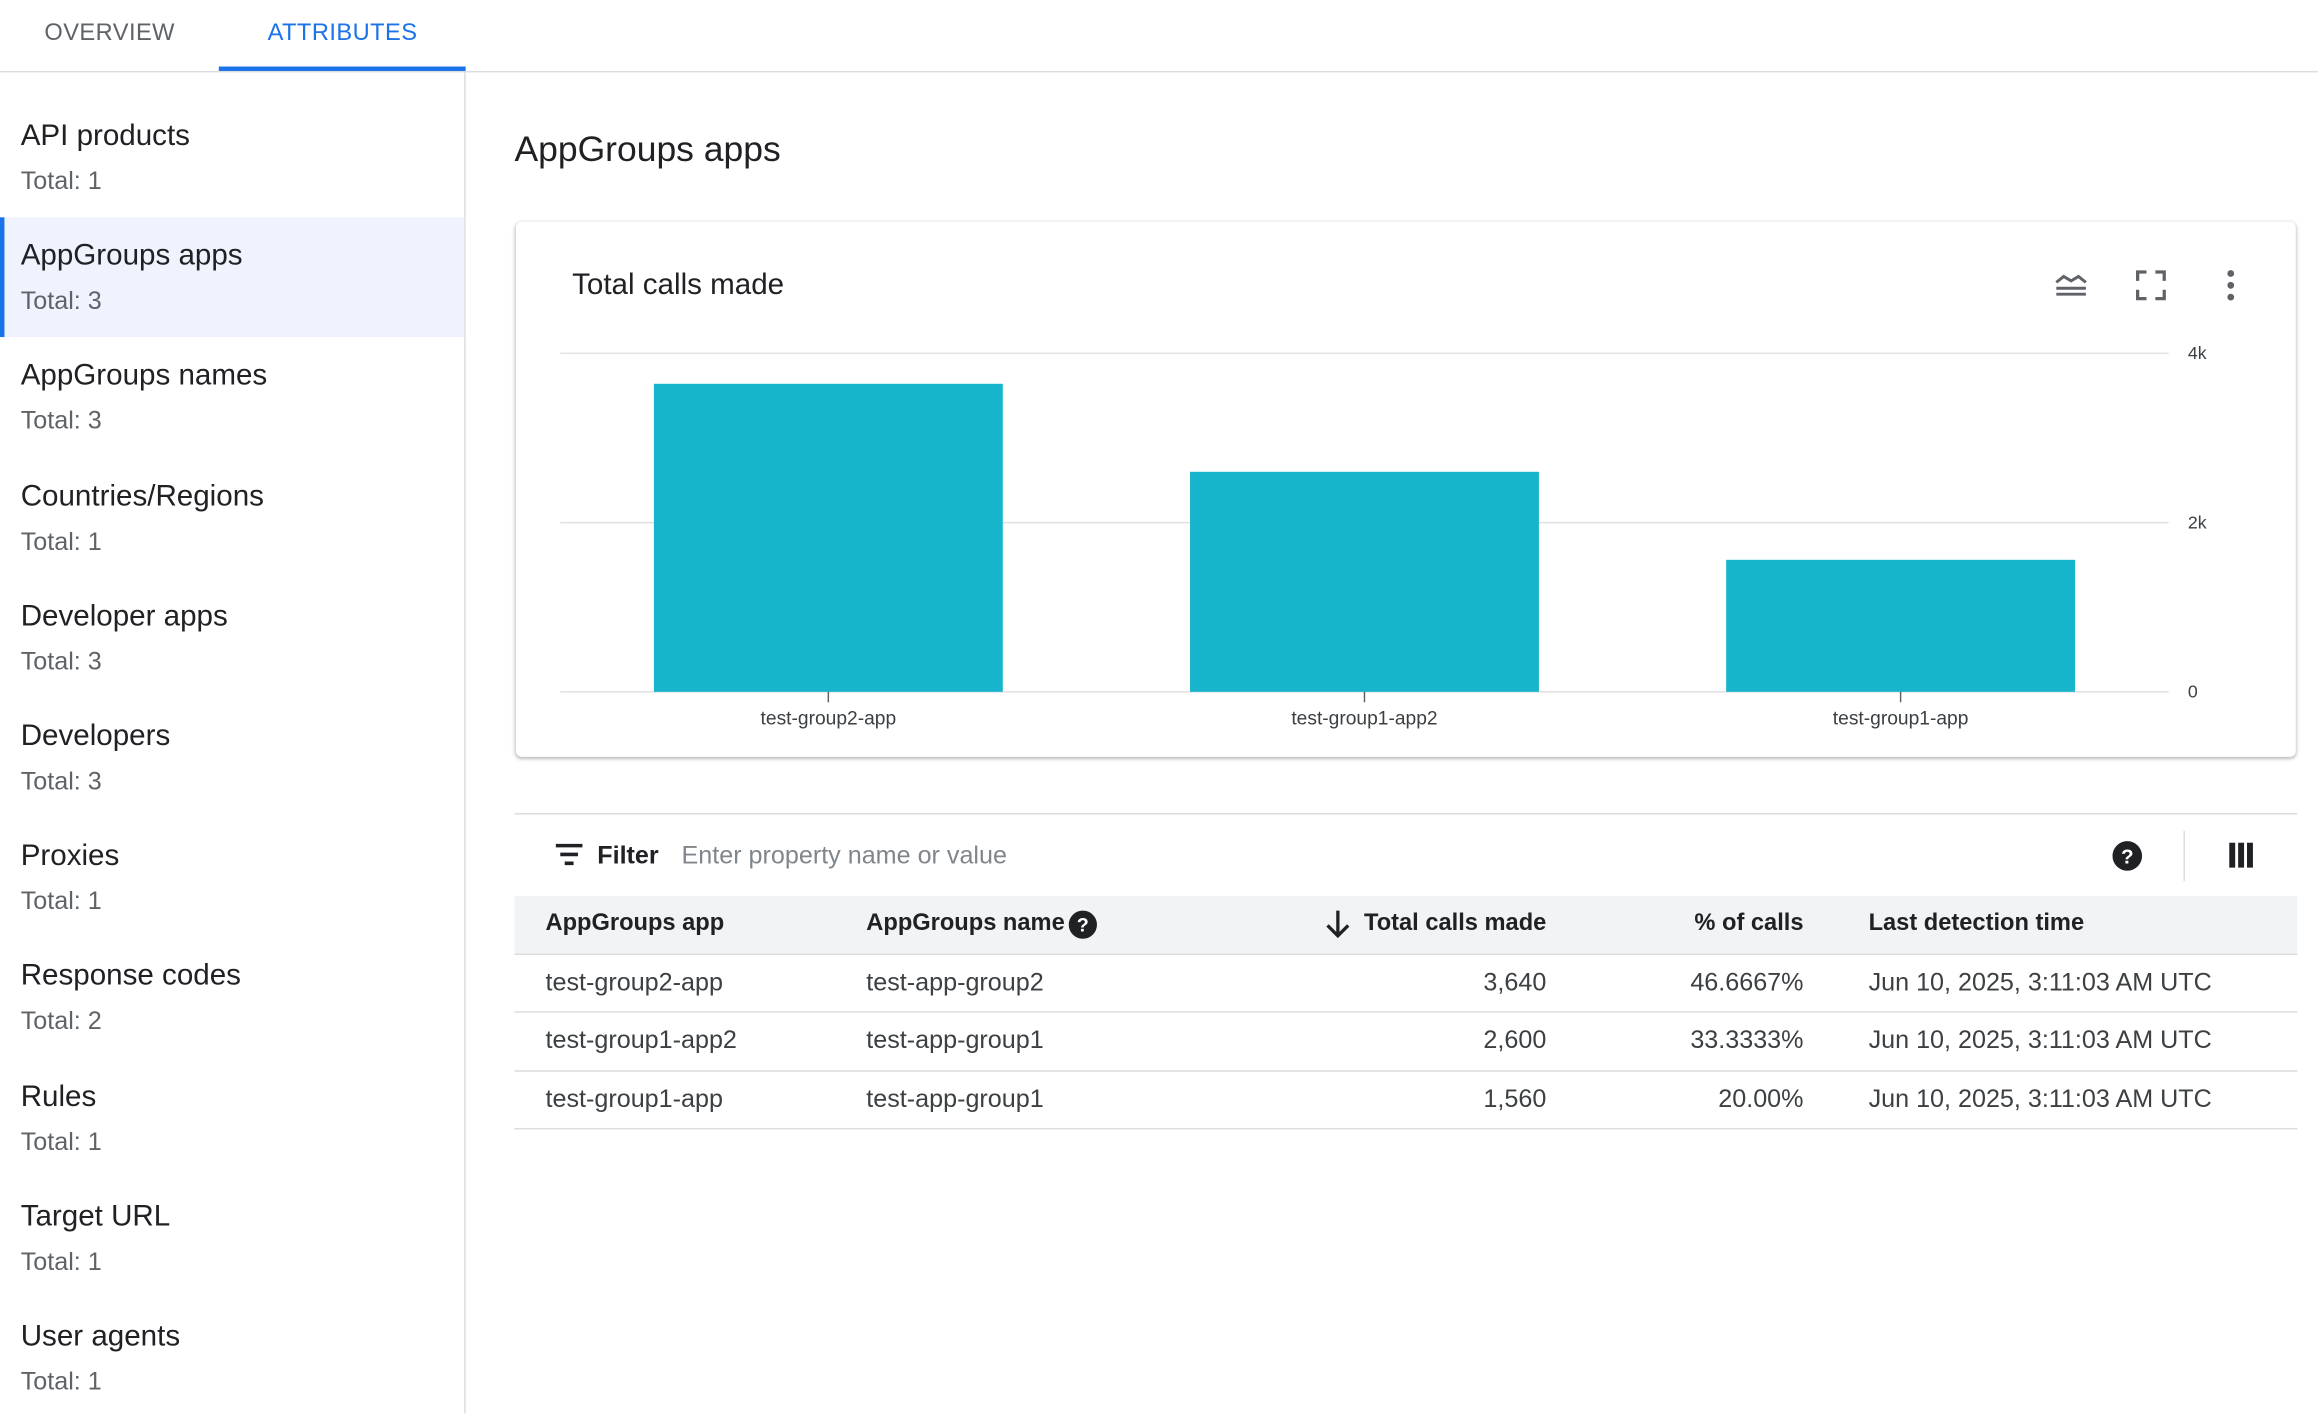  What do you see at coordinates (465, 743) in the screenshot?
I see `sidebar-divider` at bounding box center [465, 743].